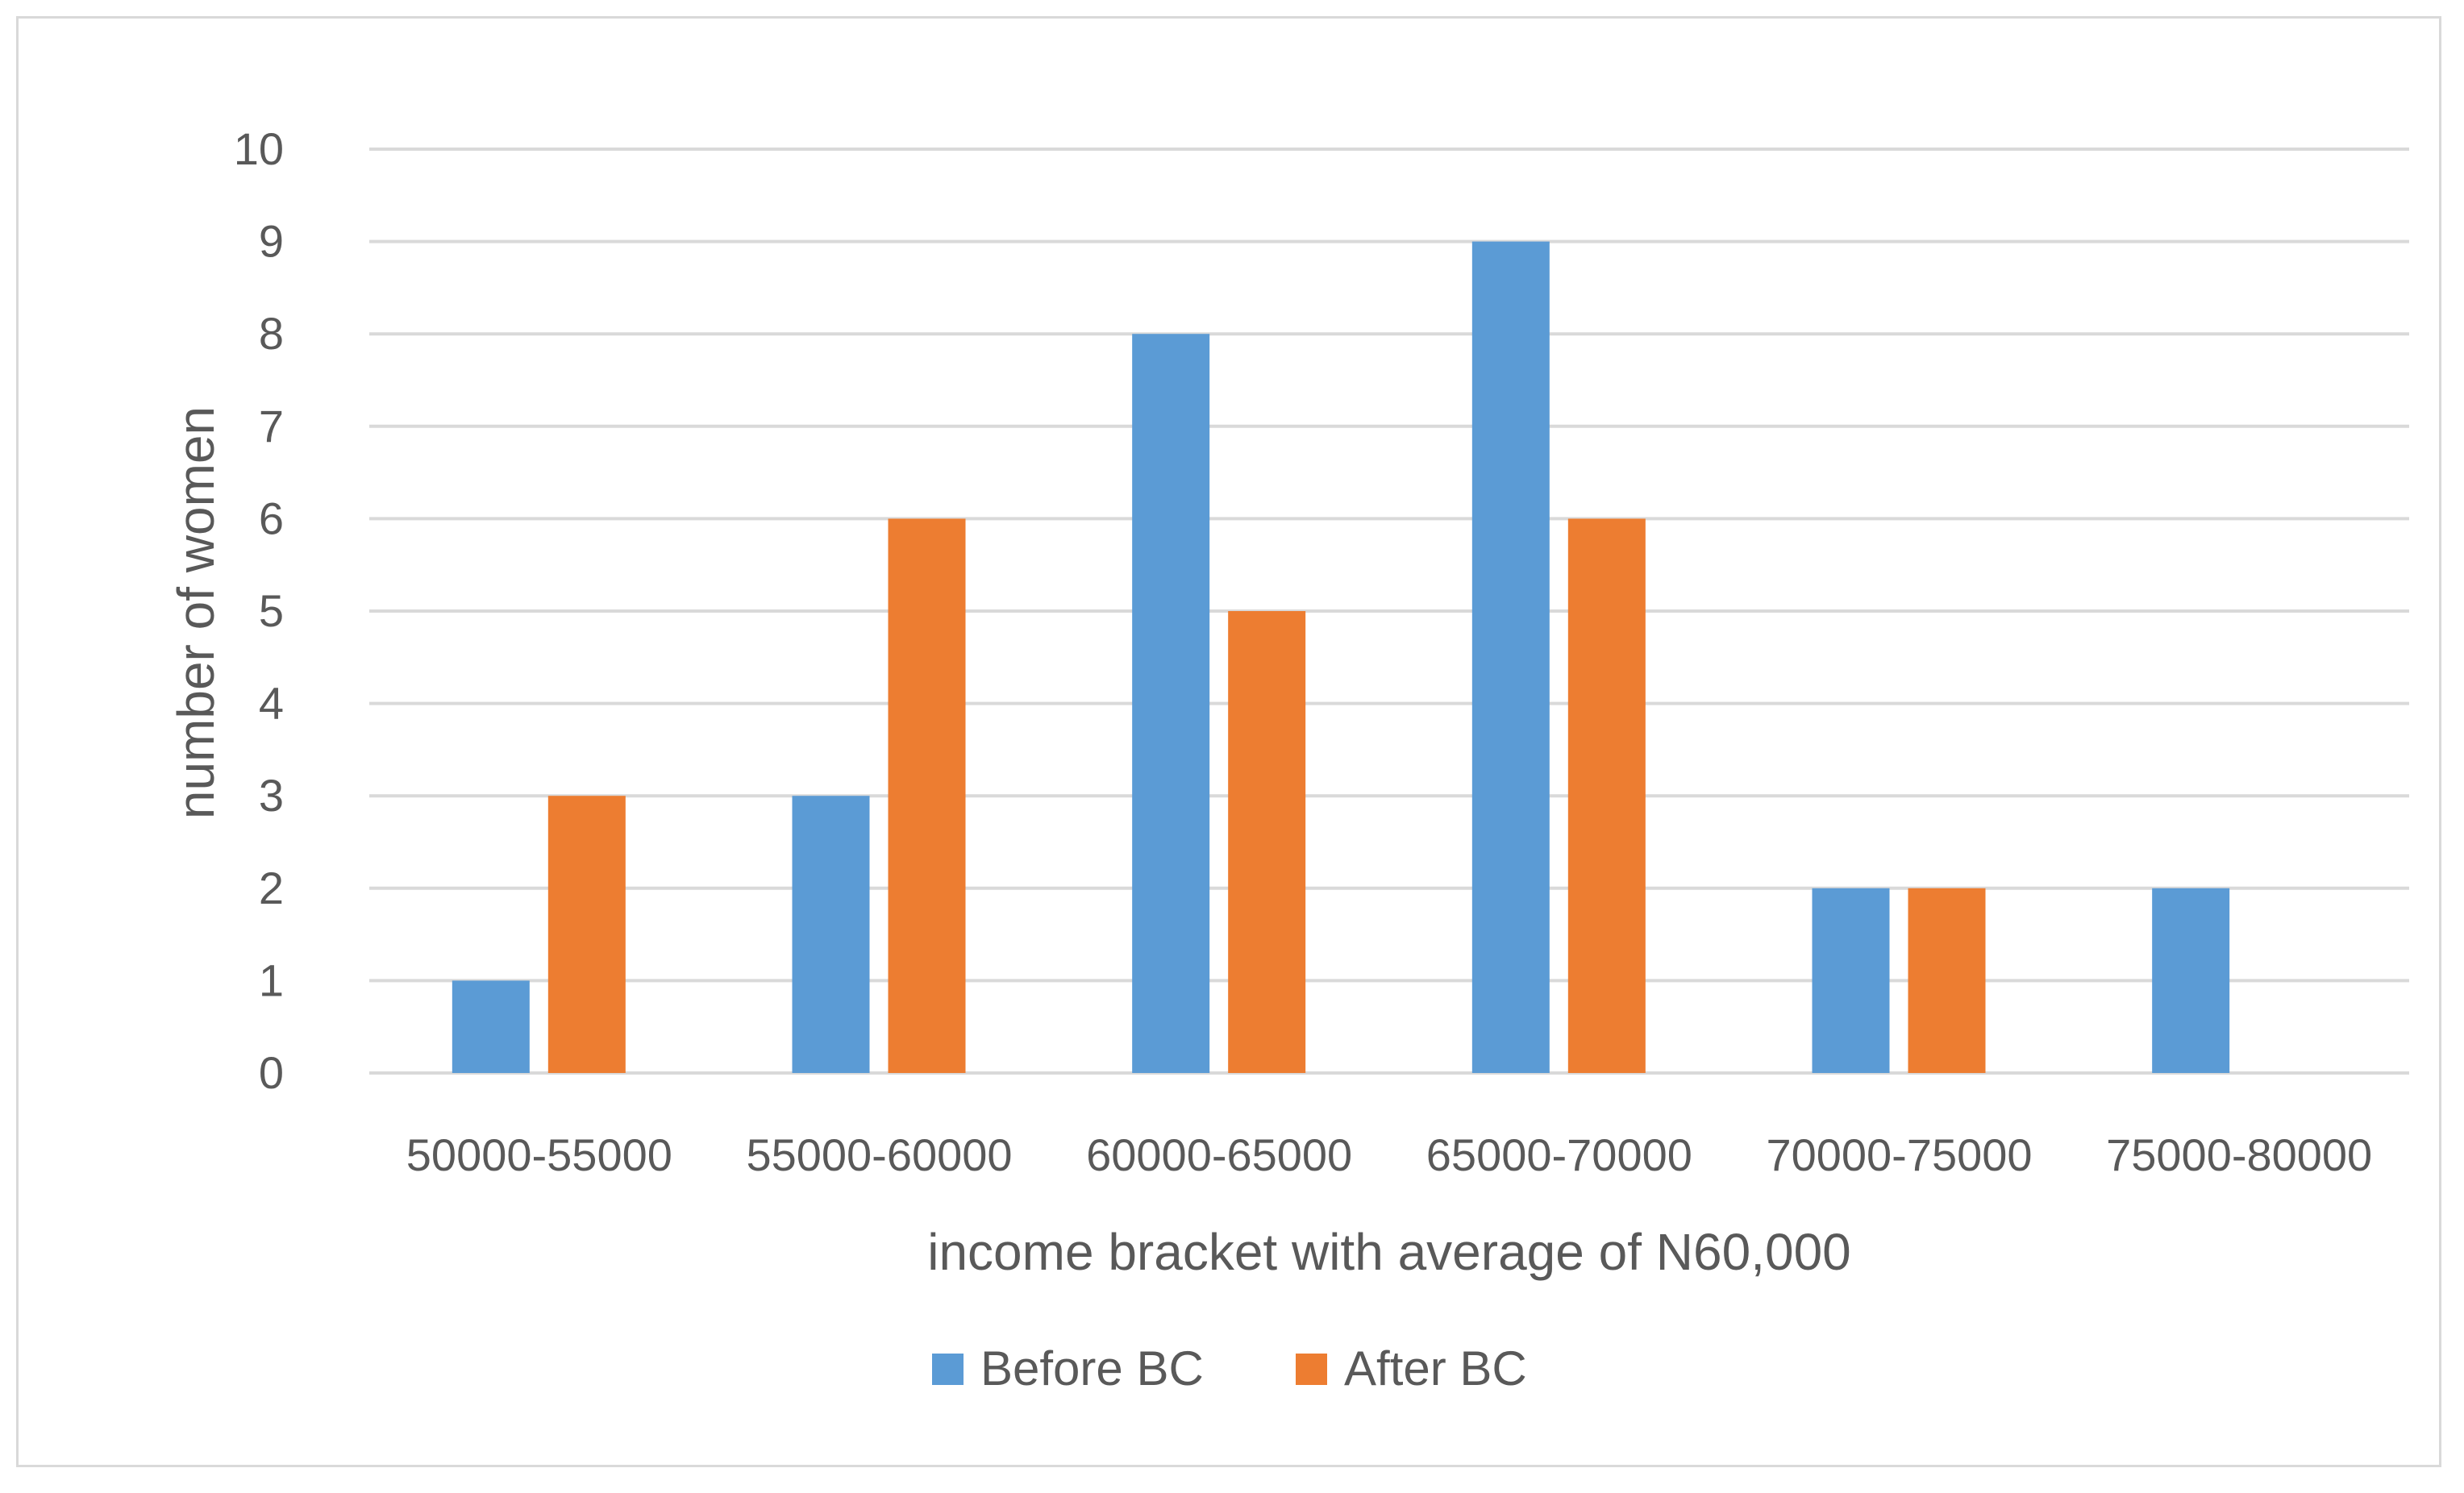 This screenshot has height=1493, width=2464. I want to click on y-tick-label: 3, so click(271, 795).